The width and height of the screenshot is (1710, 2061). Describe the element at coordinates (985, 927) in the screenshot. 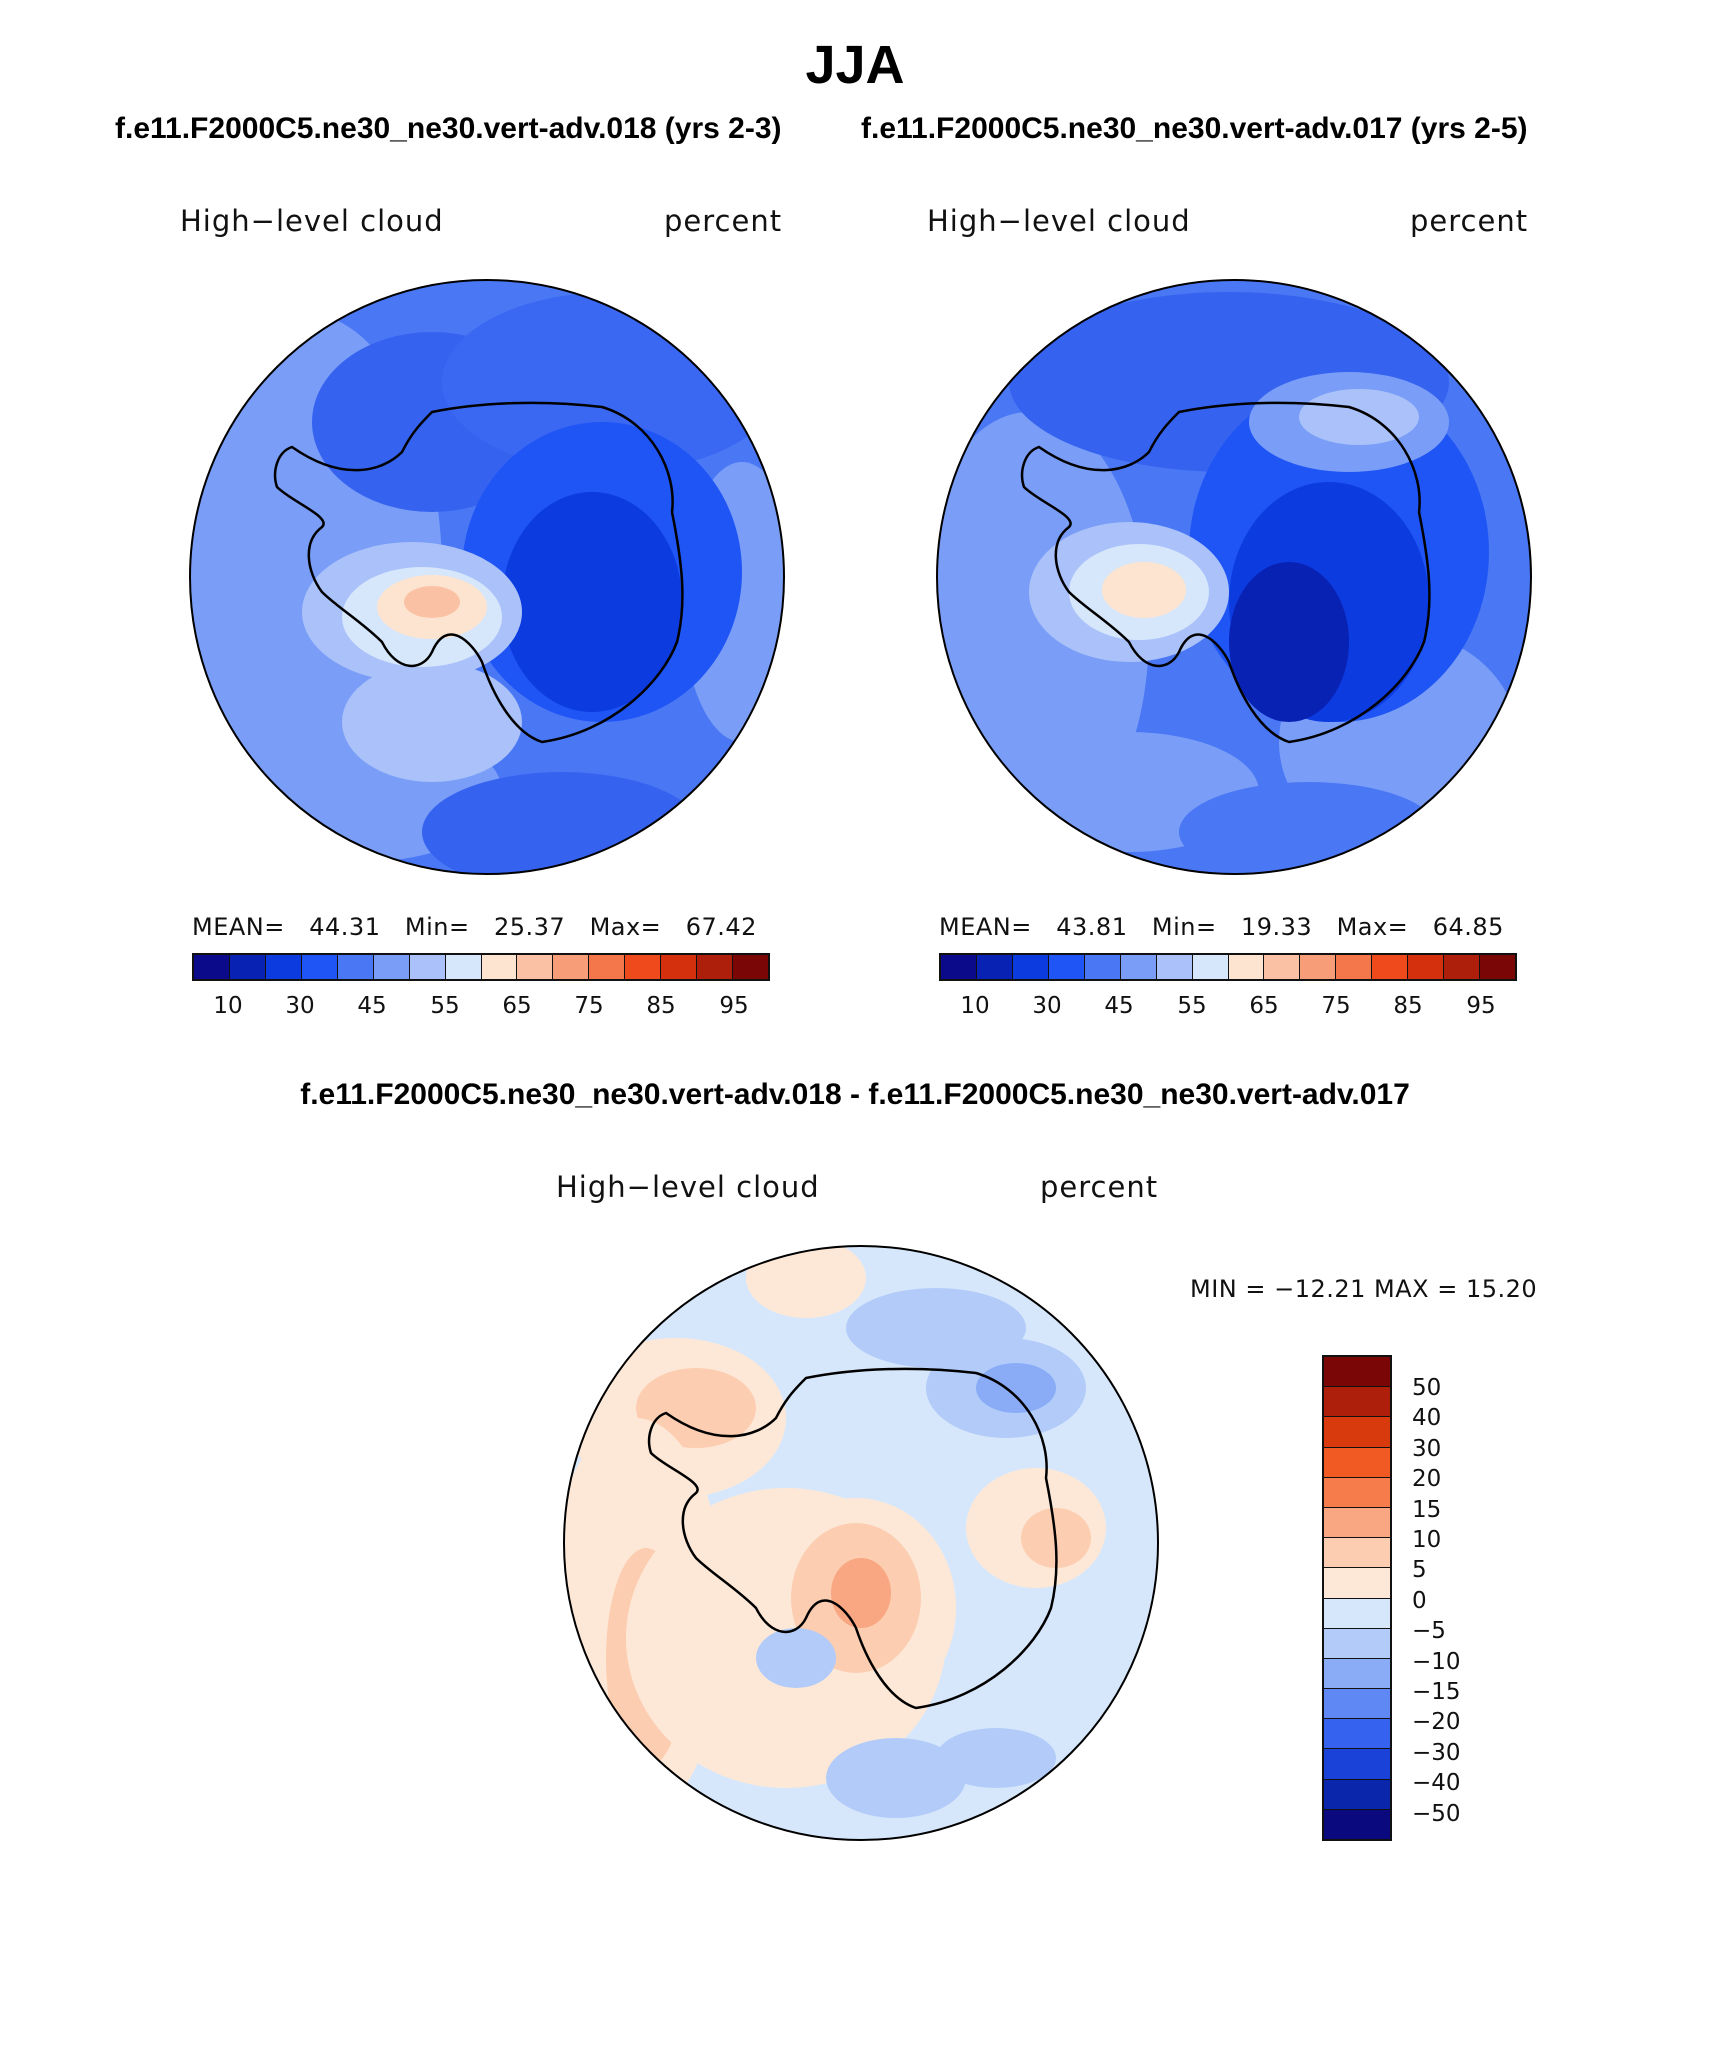

I see `panel2-mean-label: MEAN=` at that location.